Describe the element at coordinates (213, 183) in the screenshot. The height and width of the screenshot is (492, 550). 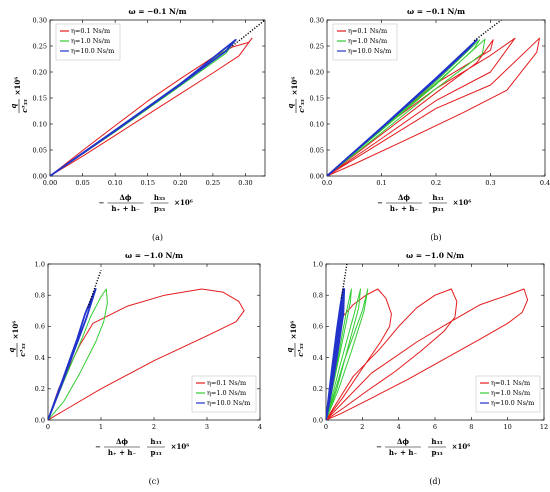
I see `x-tick-label: 0.25` at that location.